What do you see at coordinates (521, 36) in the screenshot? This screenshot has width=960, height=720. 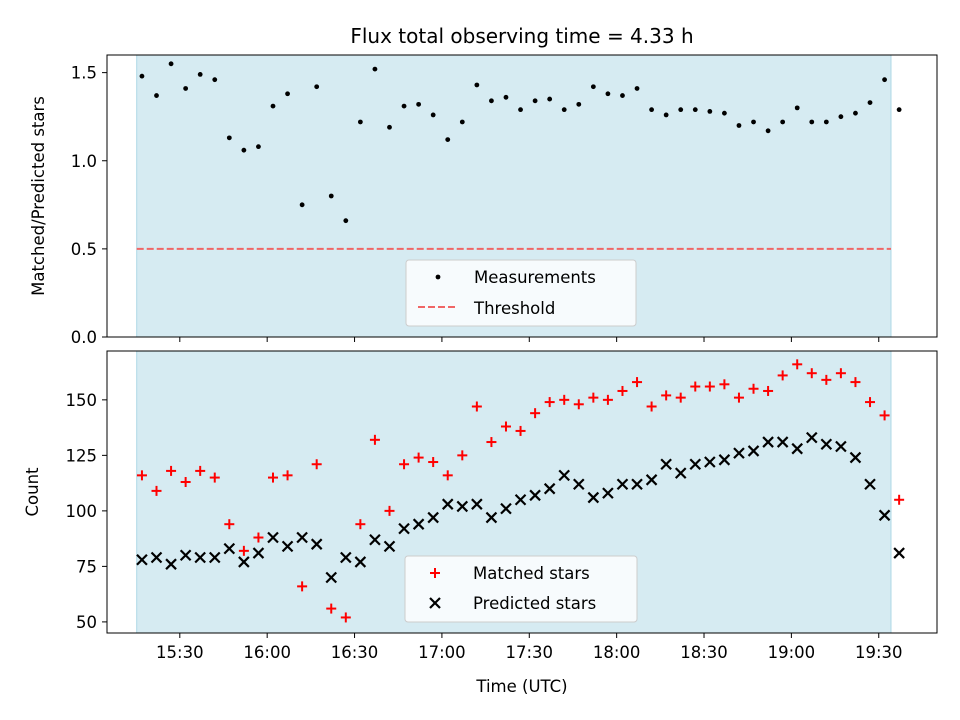 I see `chart-title: Flux total observing time = 4.33 h` at bounding box center [521, 36].